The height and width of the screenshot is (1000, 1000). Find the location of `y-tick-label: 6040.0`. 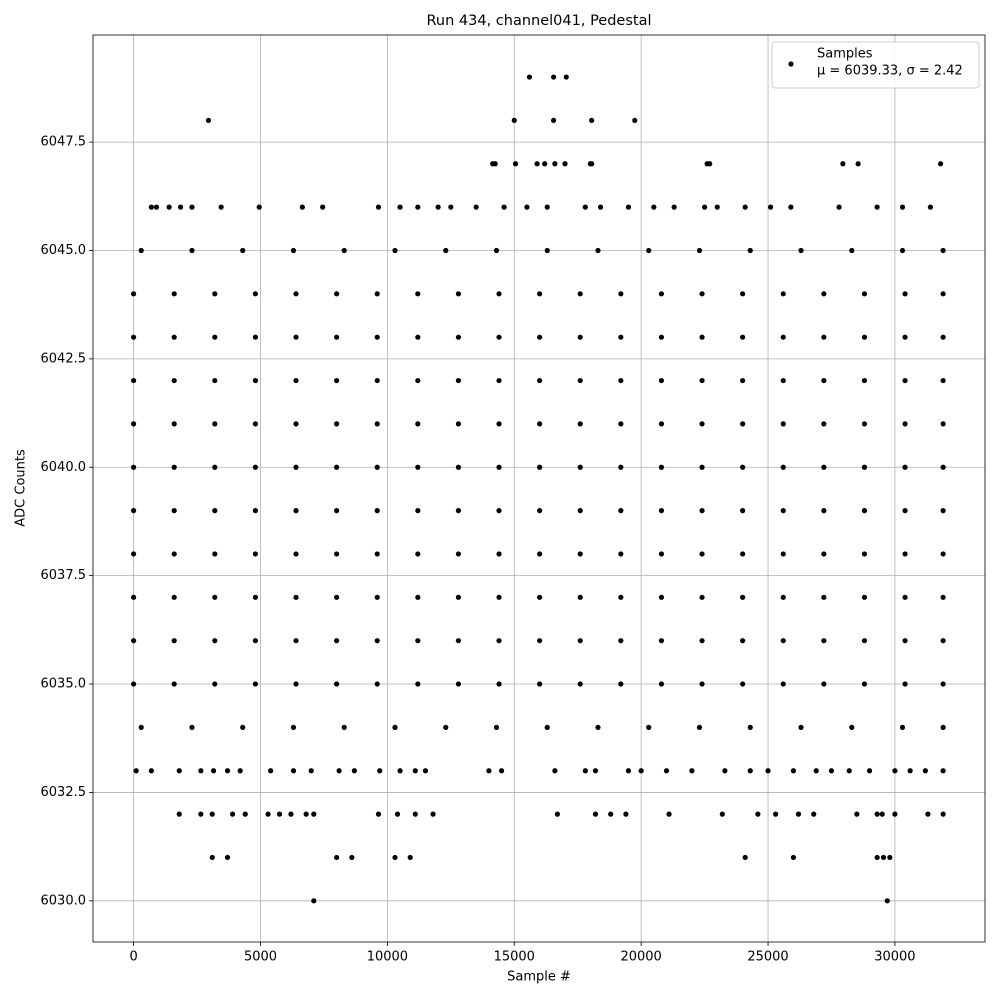

y-tick-label: 6040.0 is located at coordinates (64, 467).